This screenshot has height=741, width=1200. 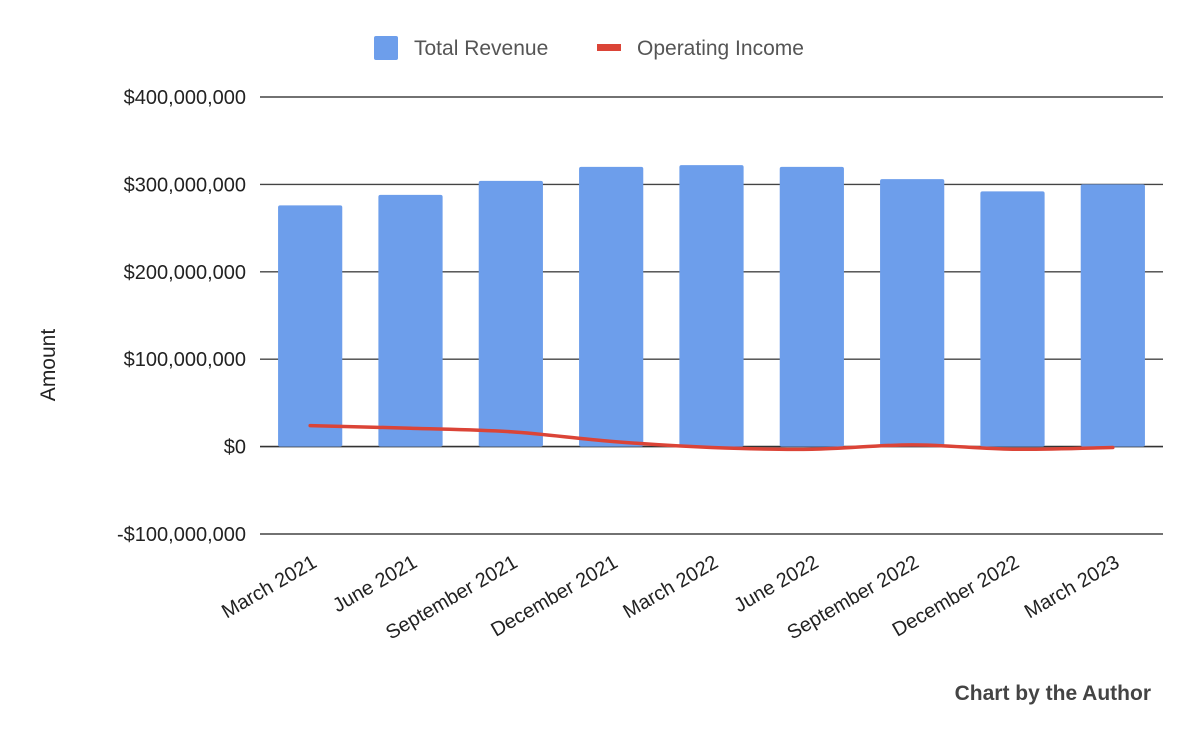 What do you see at coordinates (720, 48) in the screenshot?
I see `legend-label-operating-income: Operating Income` at bounding box center [720, 48].